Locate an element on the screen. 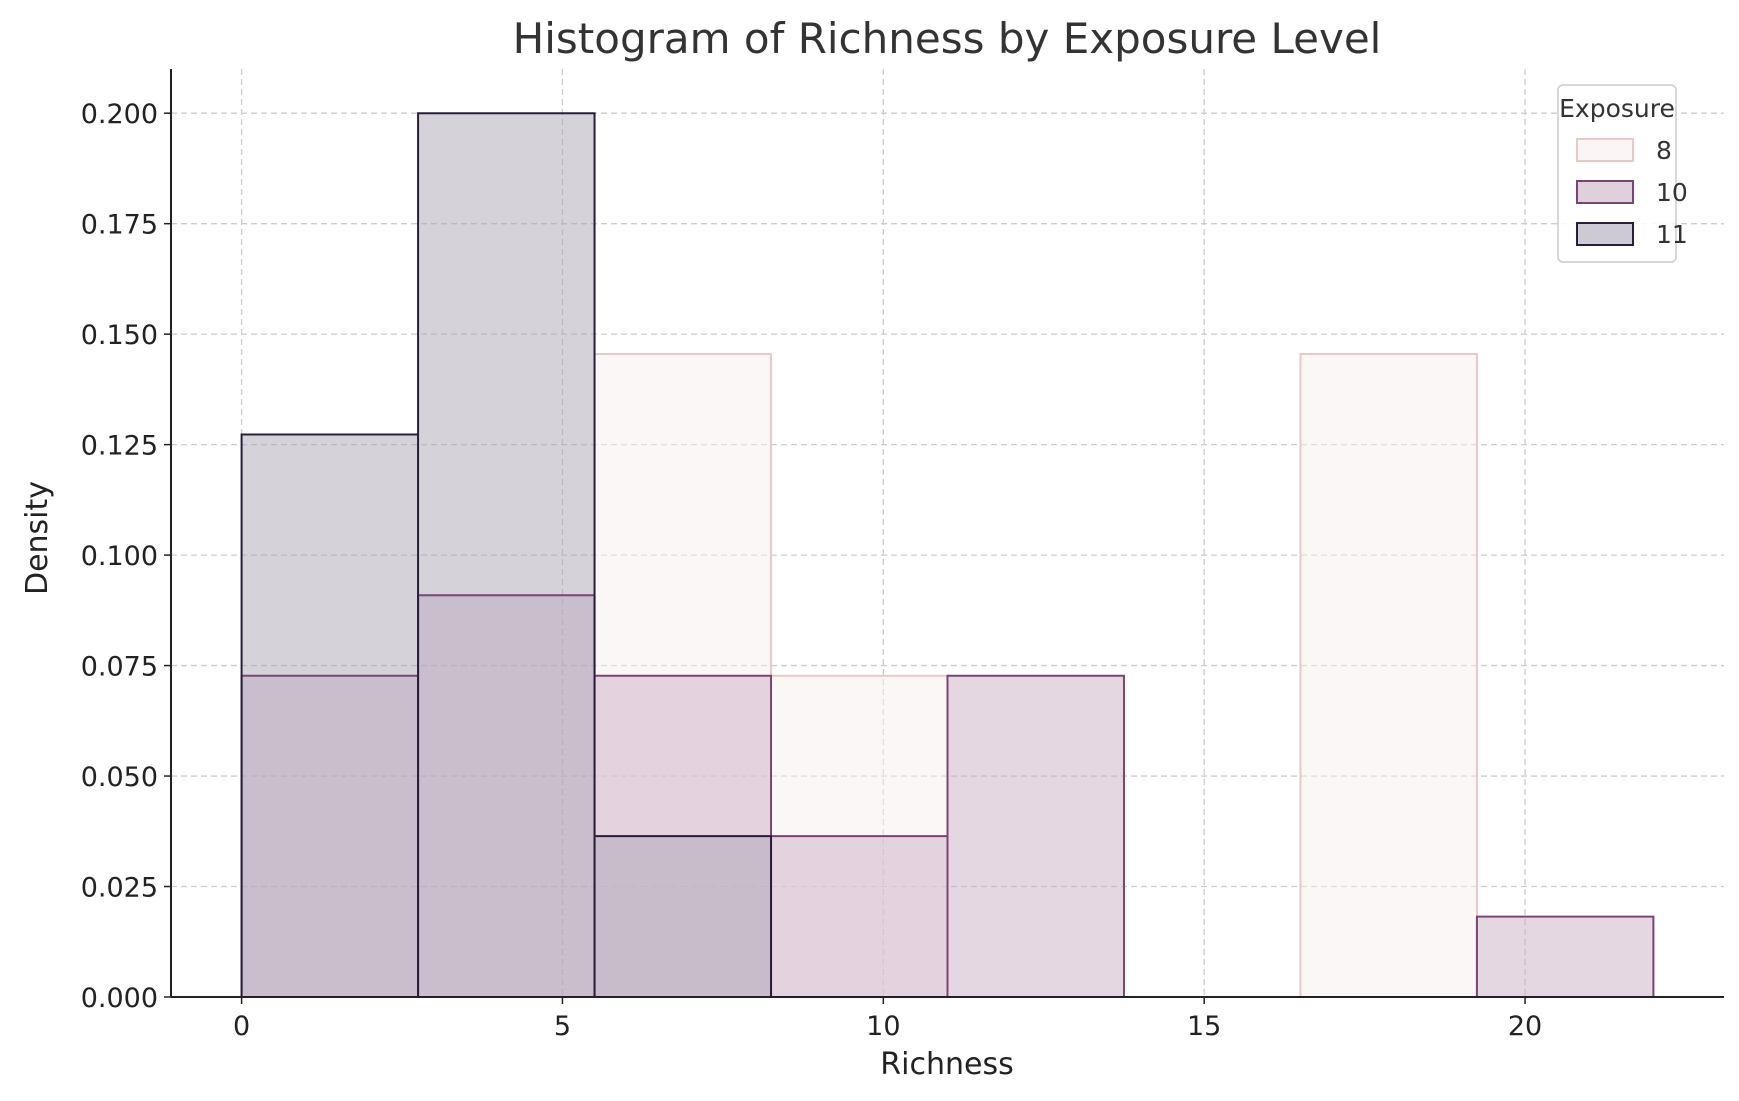 The width and height of the screenshot is (1739, 1101). legend-frame is located at coordinates (1617, 173).